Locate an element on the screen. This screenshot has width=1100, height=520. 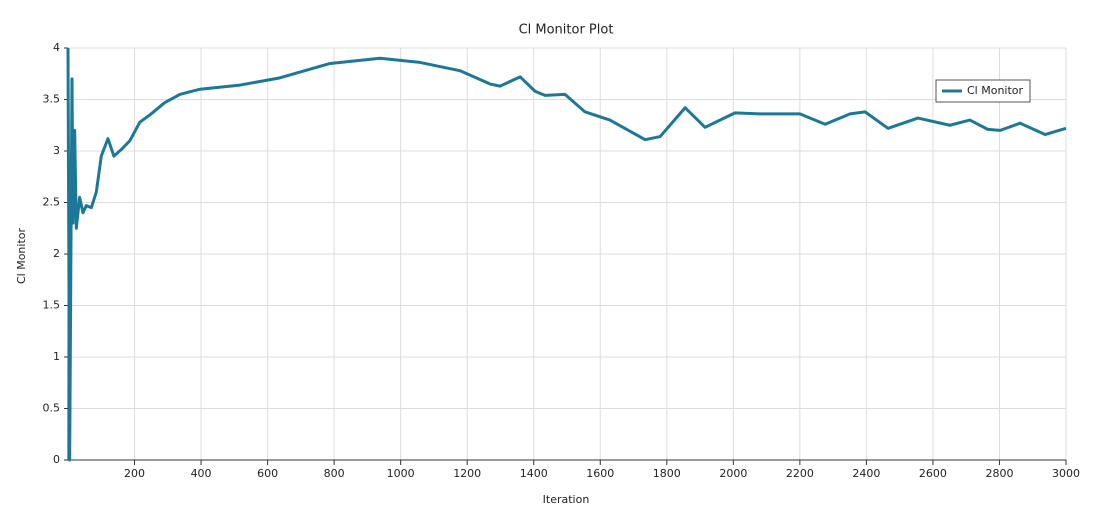
y-tick-label: 3 is located at coordinates (56, 150).